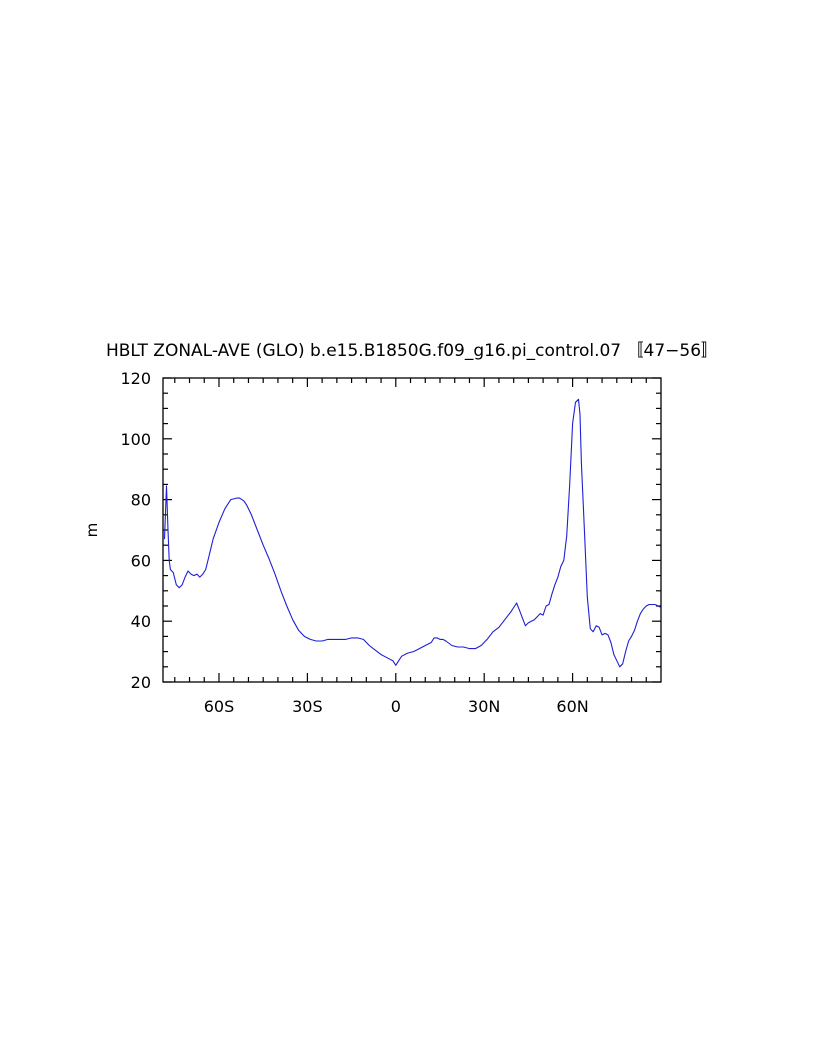  What do you see at coordinates (135, 439) in the screenshot?
I see `y-tick-label: 100` at bounding box center [135, 439].